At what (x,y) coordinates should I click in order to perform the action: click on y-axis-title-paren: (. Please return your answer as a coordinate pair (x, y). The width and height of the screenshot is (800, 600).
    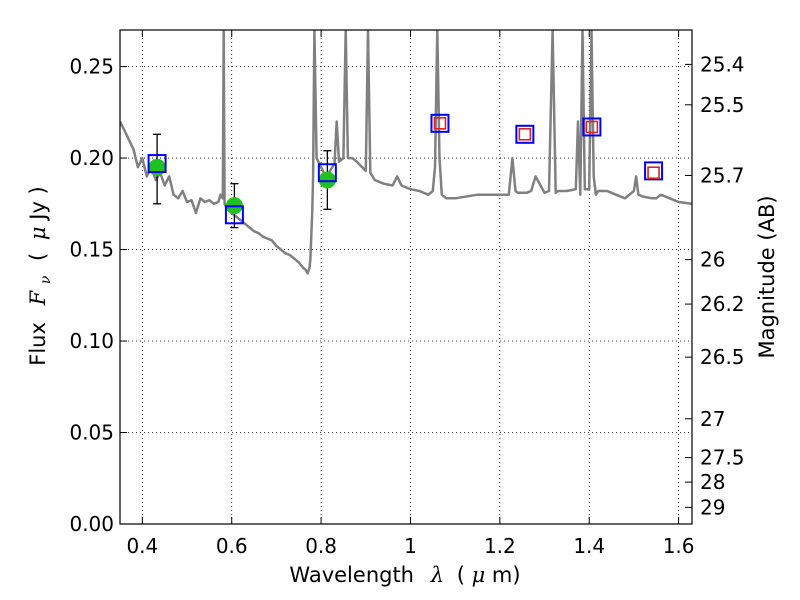
    Looking at the image, I should click on (38, 257).